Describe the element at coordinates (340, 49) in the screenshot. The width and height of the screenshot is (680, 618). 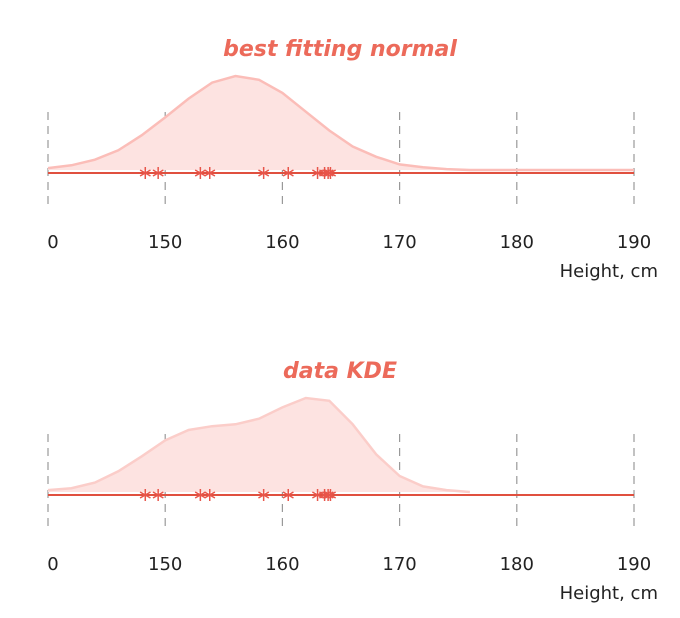
I see `chart-title: best fitting normal` at that location.